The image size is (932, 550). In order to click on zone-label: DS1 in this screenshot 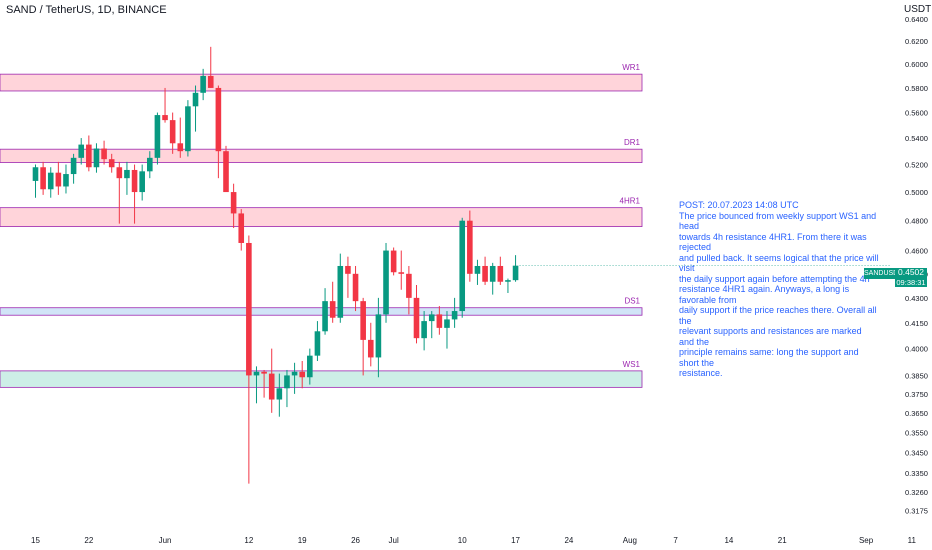, I will do `click(632, 301)`.